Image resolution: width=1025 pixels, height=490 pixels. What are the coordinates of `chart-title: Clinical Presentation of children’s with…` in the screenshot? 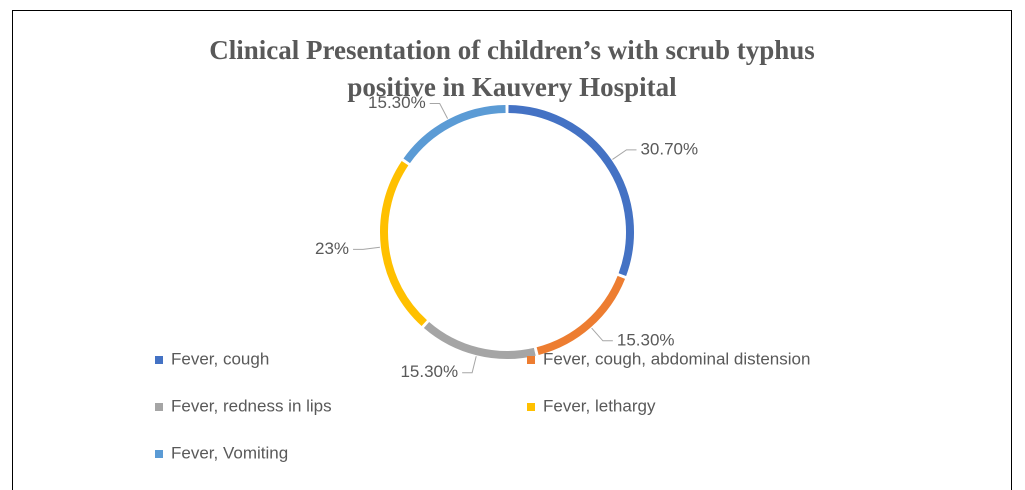 It's located at (512, 68).